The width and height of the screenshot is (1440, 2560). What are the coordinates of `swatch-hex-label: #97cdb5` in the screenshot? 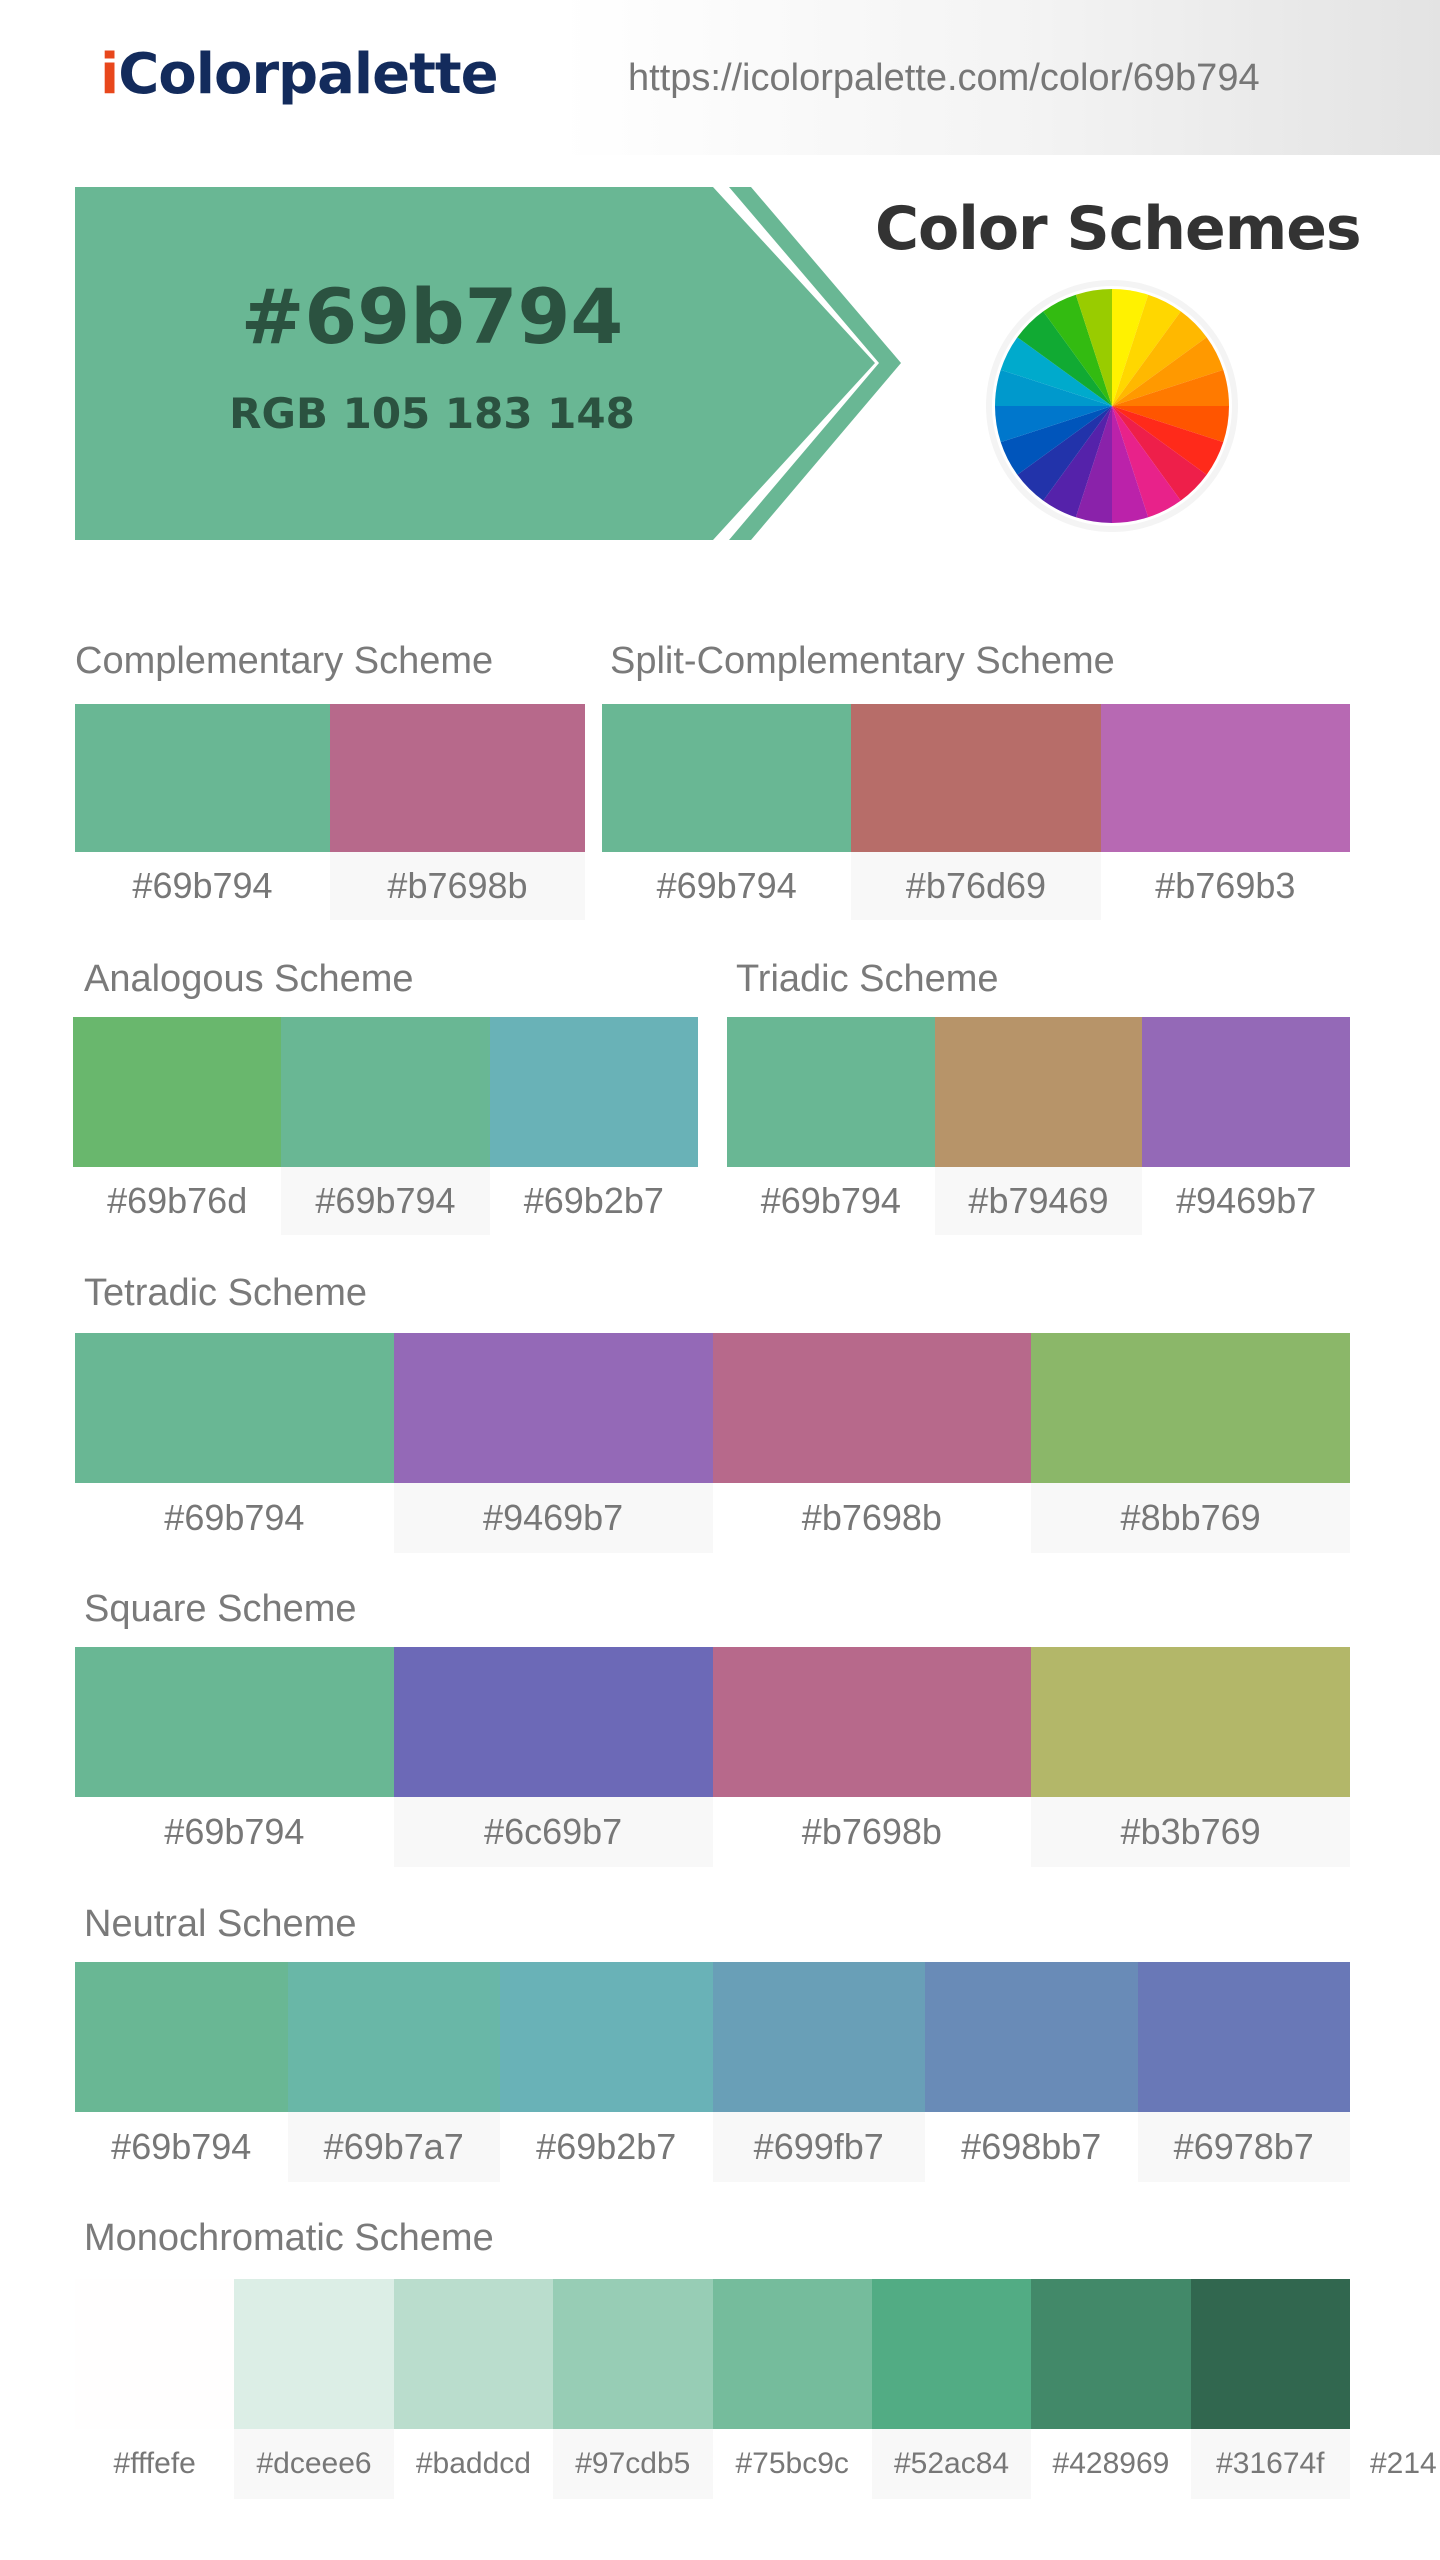 It's located at (633, 2464).